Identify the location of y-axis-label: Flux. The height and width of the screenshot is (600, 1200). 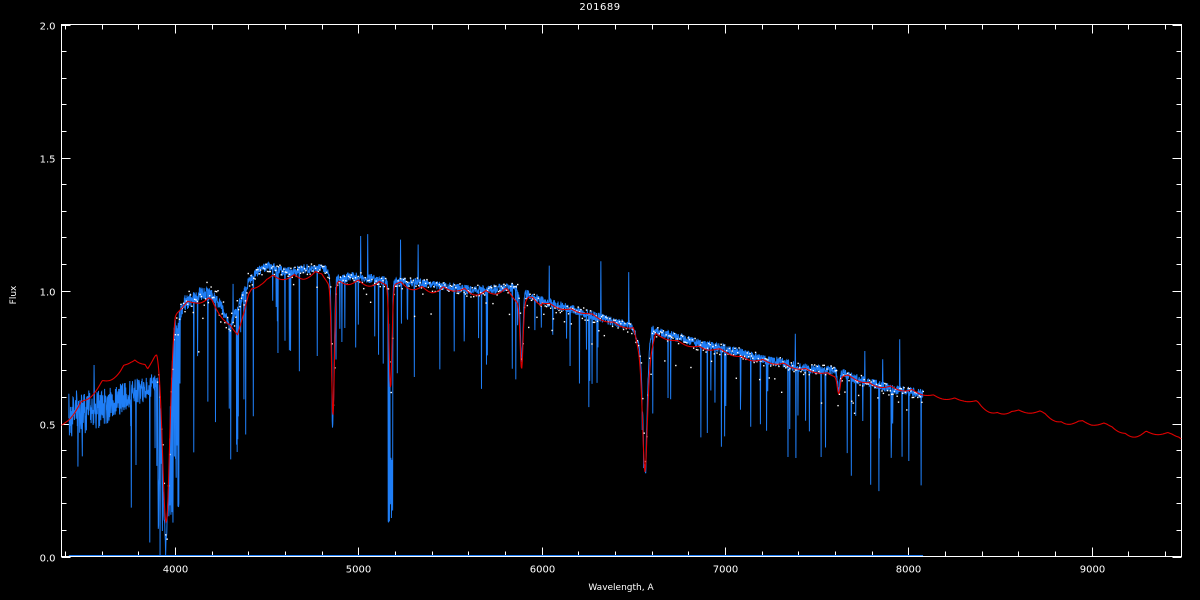
(14, 294).